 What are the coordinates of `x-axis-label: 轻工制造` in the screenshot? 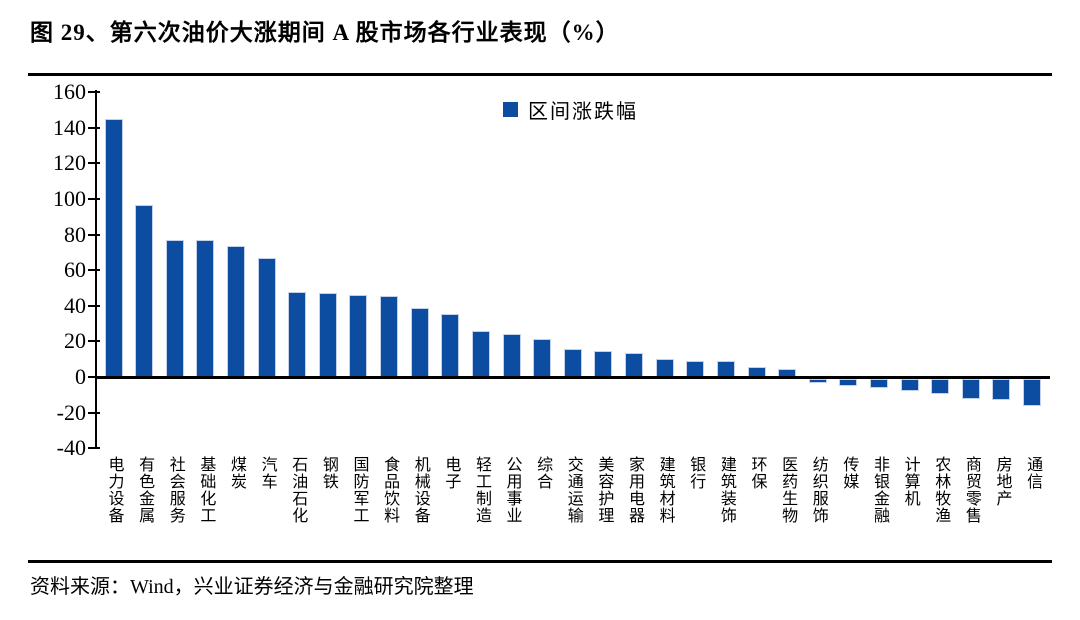 It's located at (481, 490).